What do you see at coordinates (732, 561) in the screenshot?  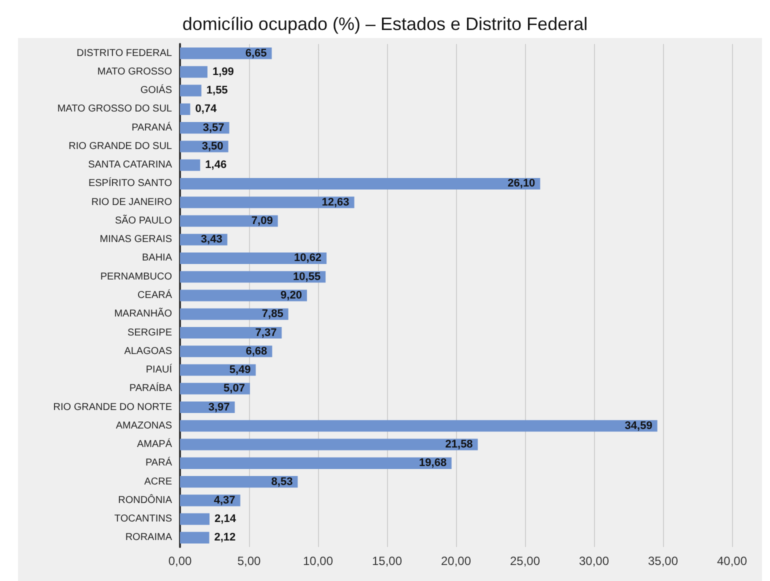 I see `x-tick-label: 40,00` at bounding box center [732, 561].